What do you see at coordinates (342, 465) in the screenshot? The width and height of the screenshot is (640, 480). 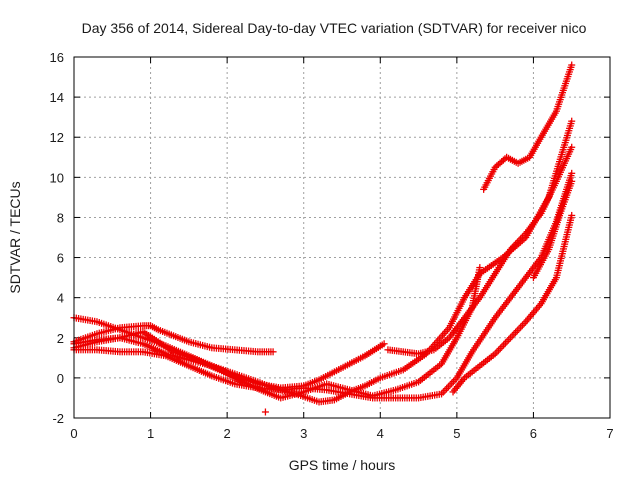 I see `x-axis-label: GPS time / hours` at bounding box center [342, 465].